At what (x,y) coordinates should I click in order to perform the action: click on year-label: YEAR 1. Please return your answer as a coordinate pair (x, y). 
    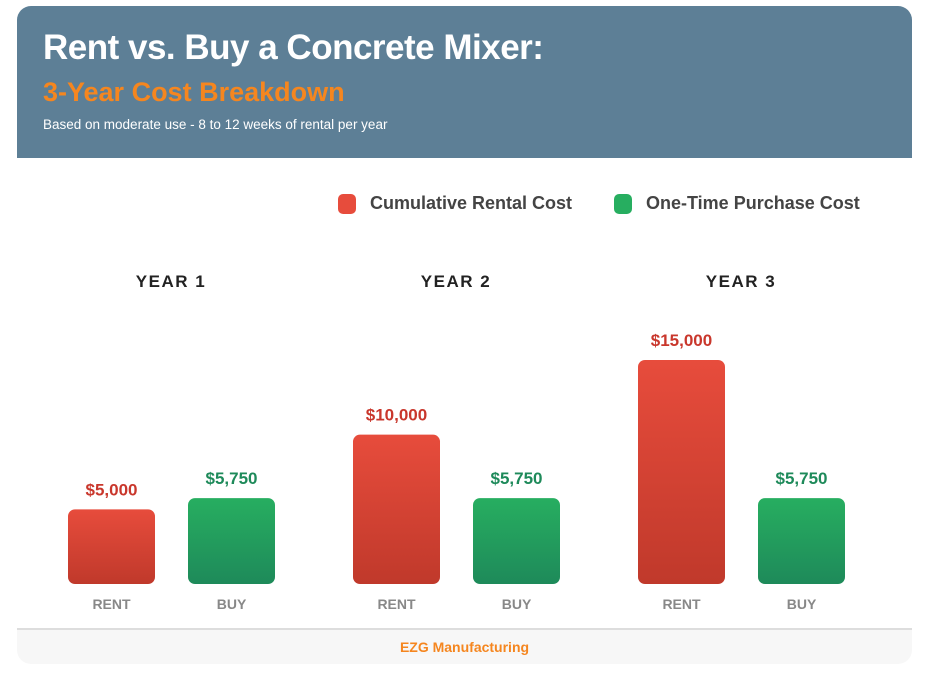
    Looking at the image, I should click on (171, 281).